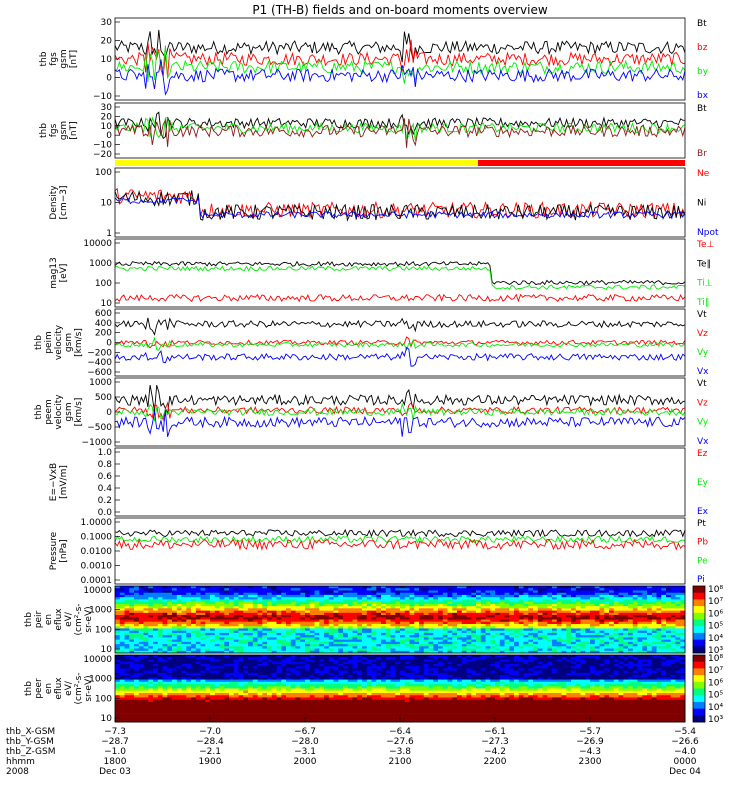 The width and height of the screenshot is (750, 800). Describe the element at coordinates (44, 130) in the screenshot. I see `y-label-line: thb` at that location.